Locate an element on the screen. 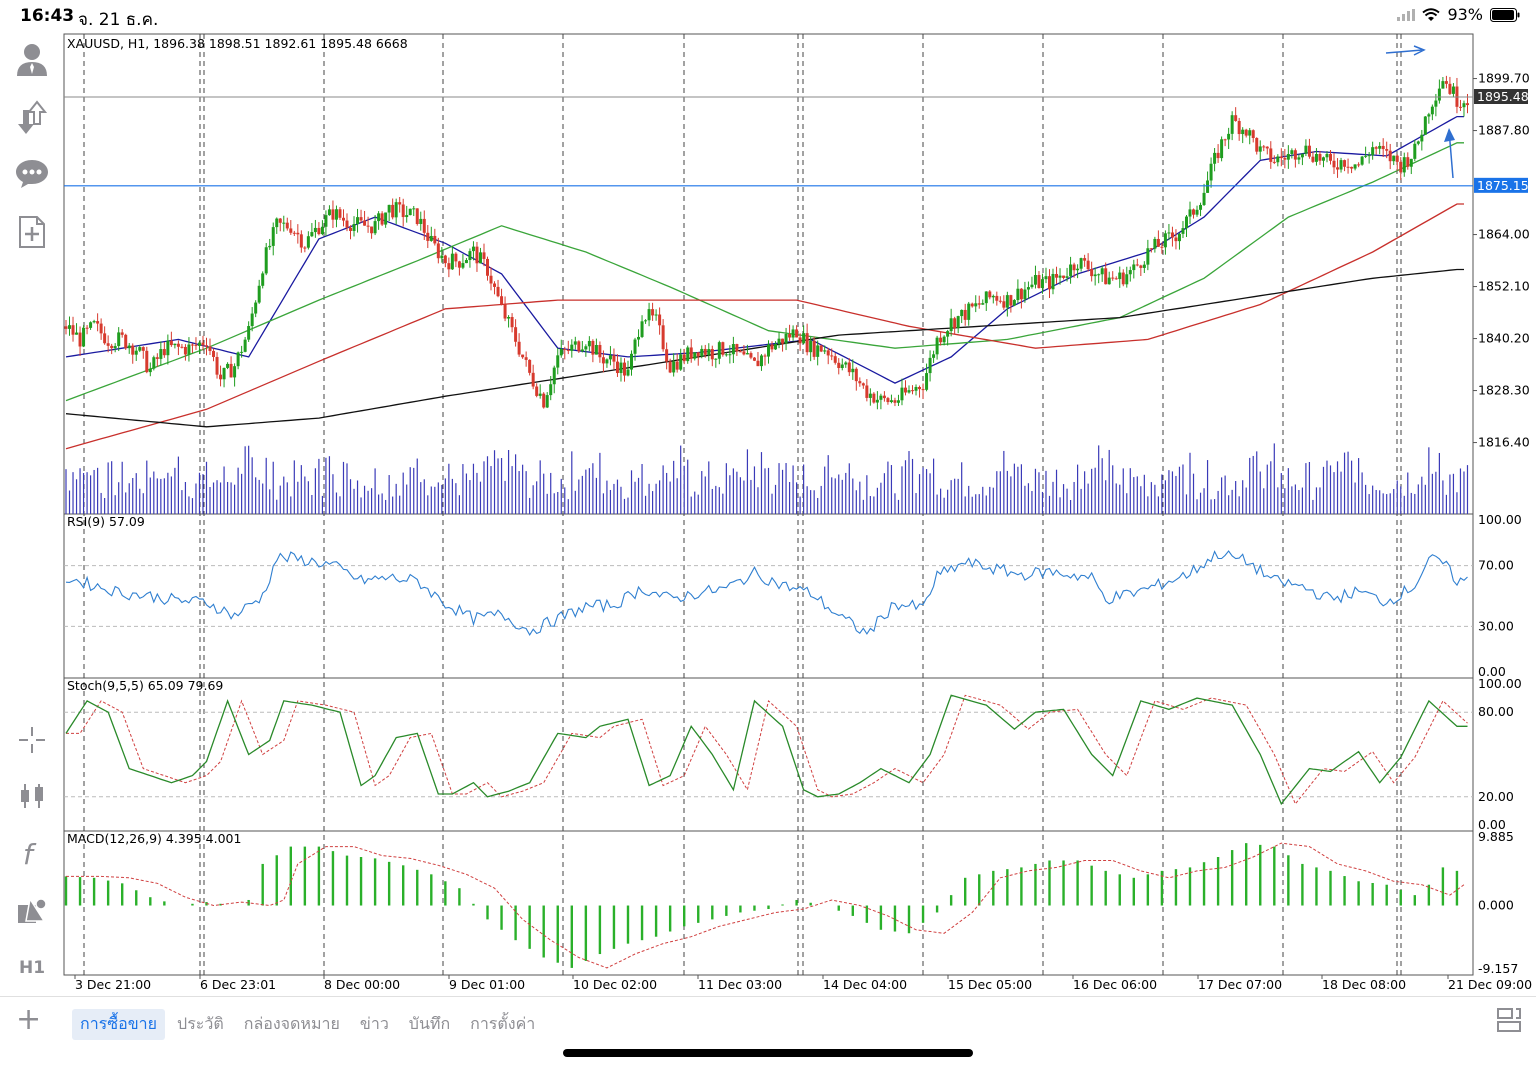 This screenshot has height=1067, width=1536. crosshair-icon is located at coordinates (32, 740).